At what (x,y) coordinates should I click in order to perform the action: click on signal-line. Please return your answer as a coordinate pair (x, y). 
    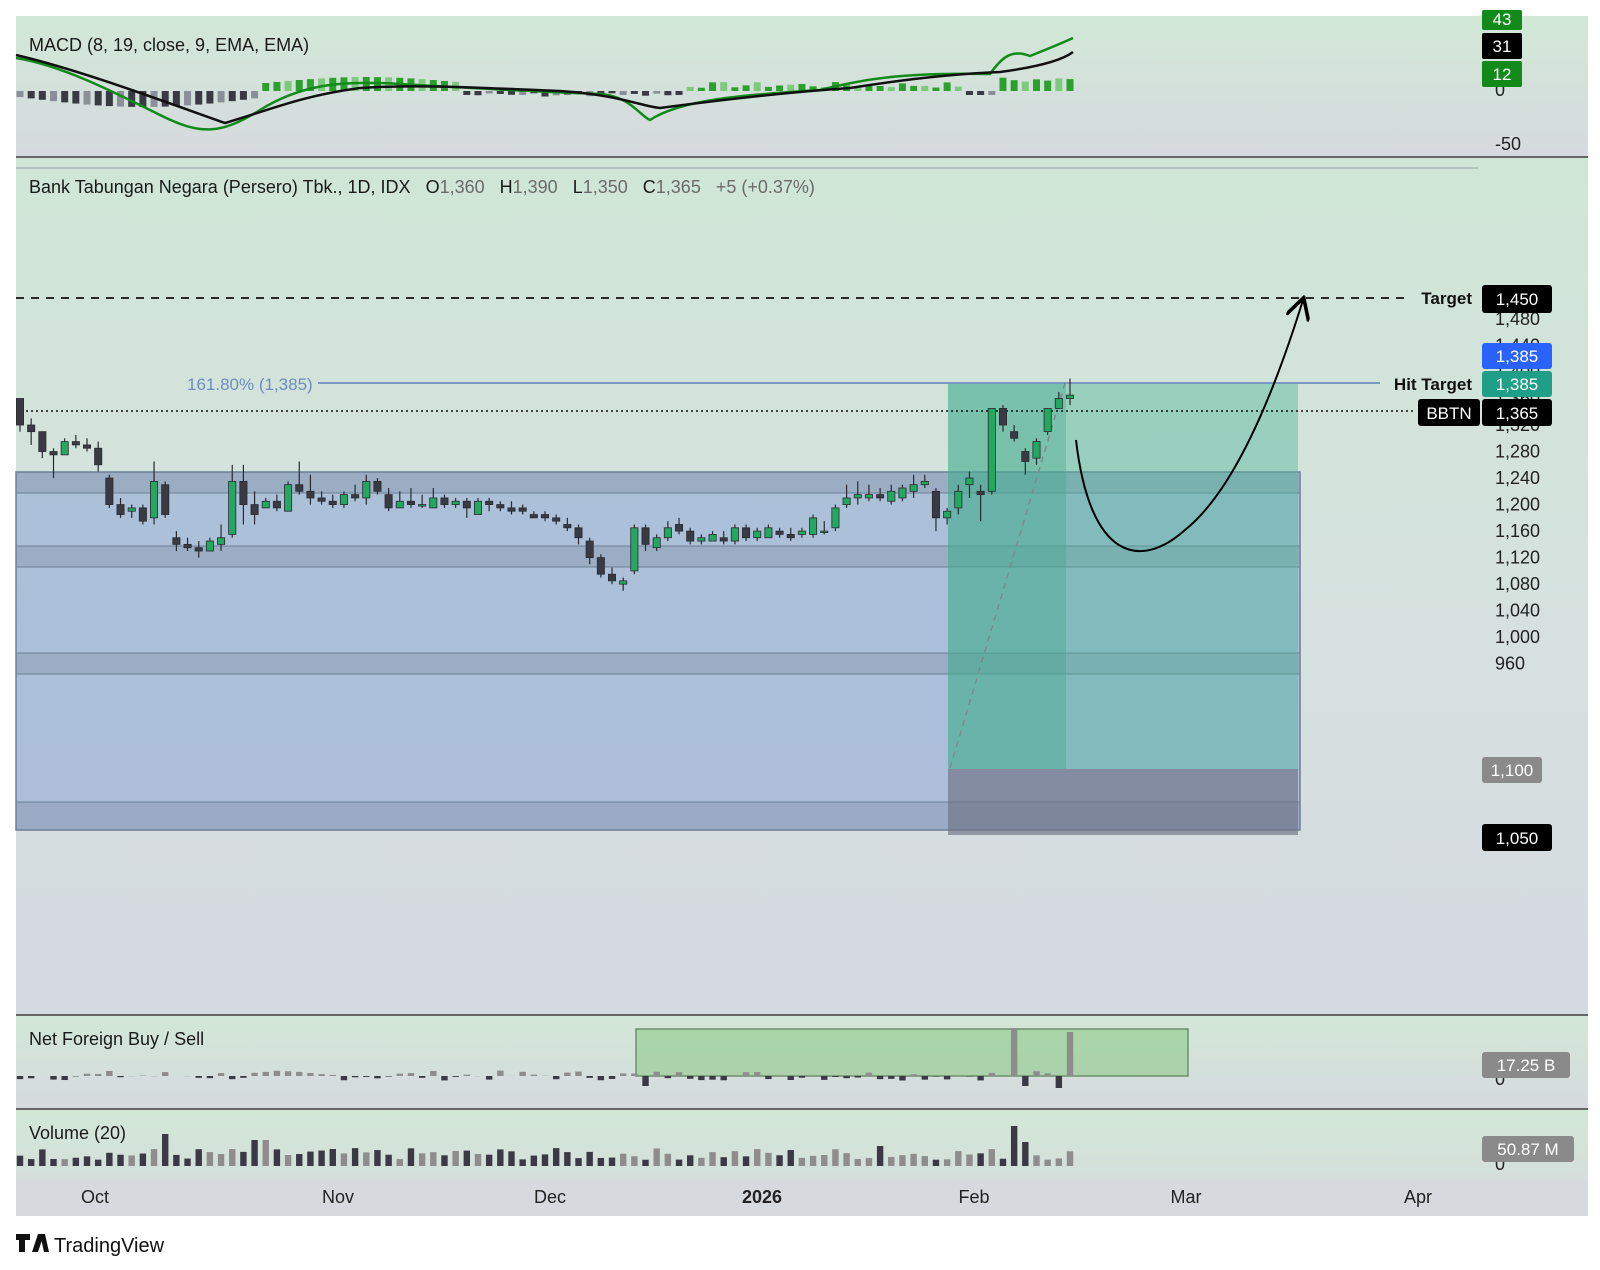
    Looking at the image, I should click on (544, 87).